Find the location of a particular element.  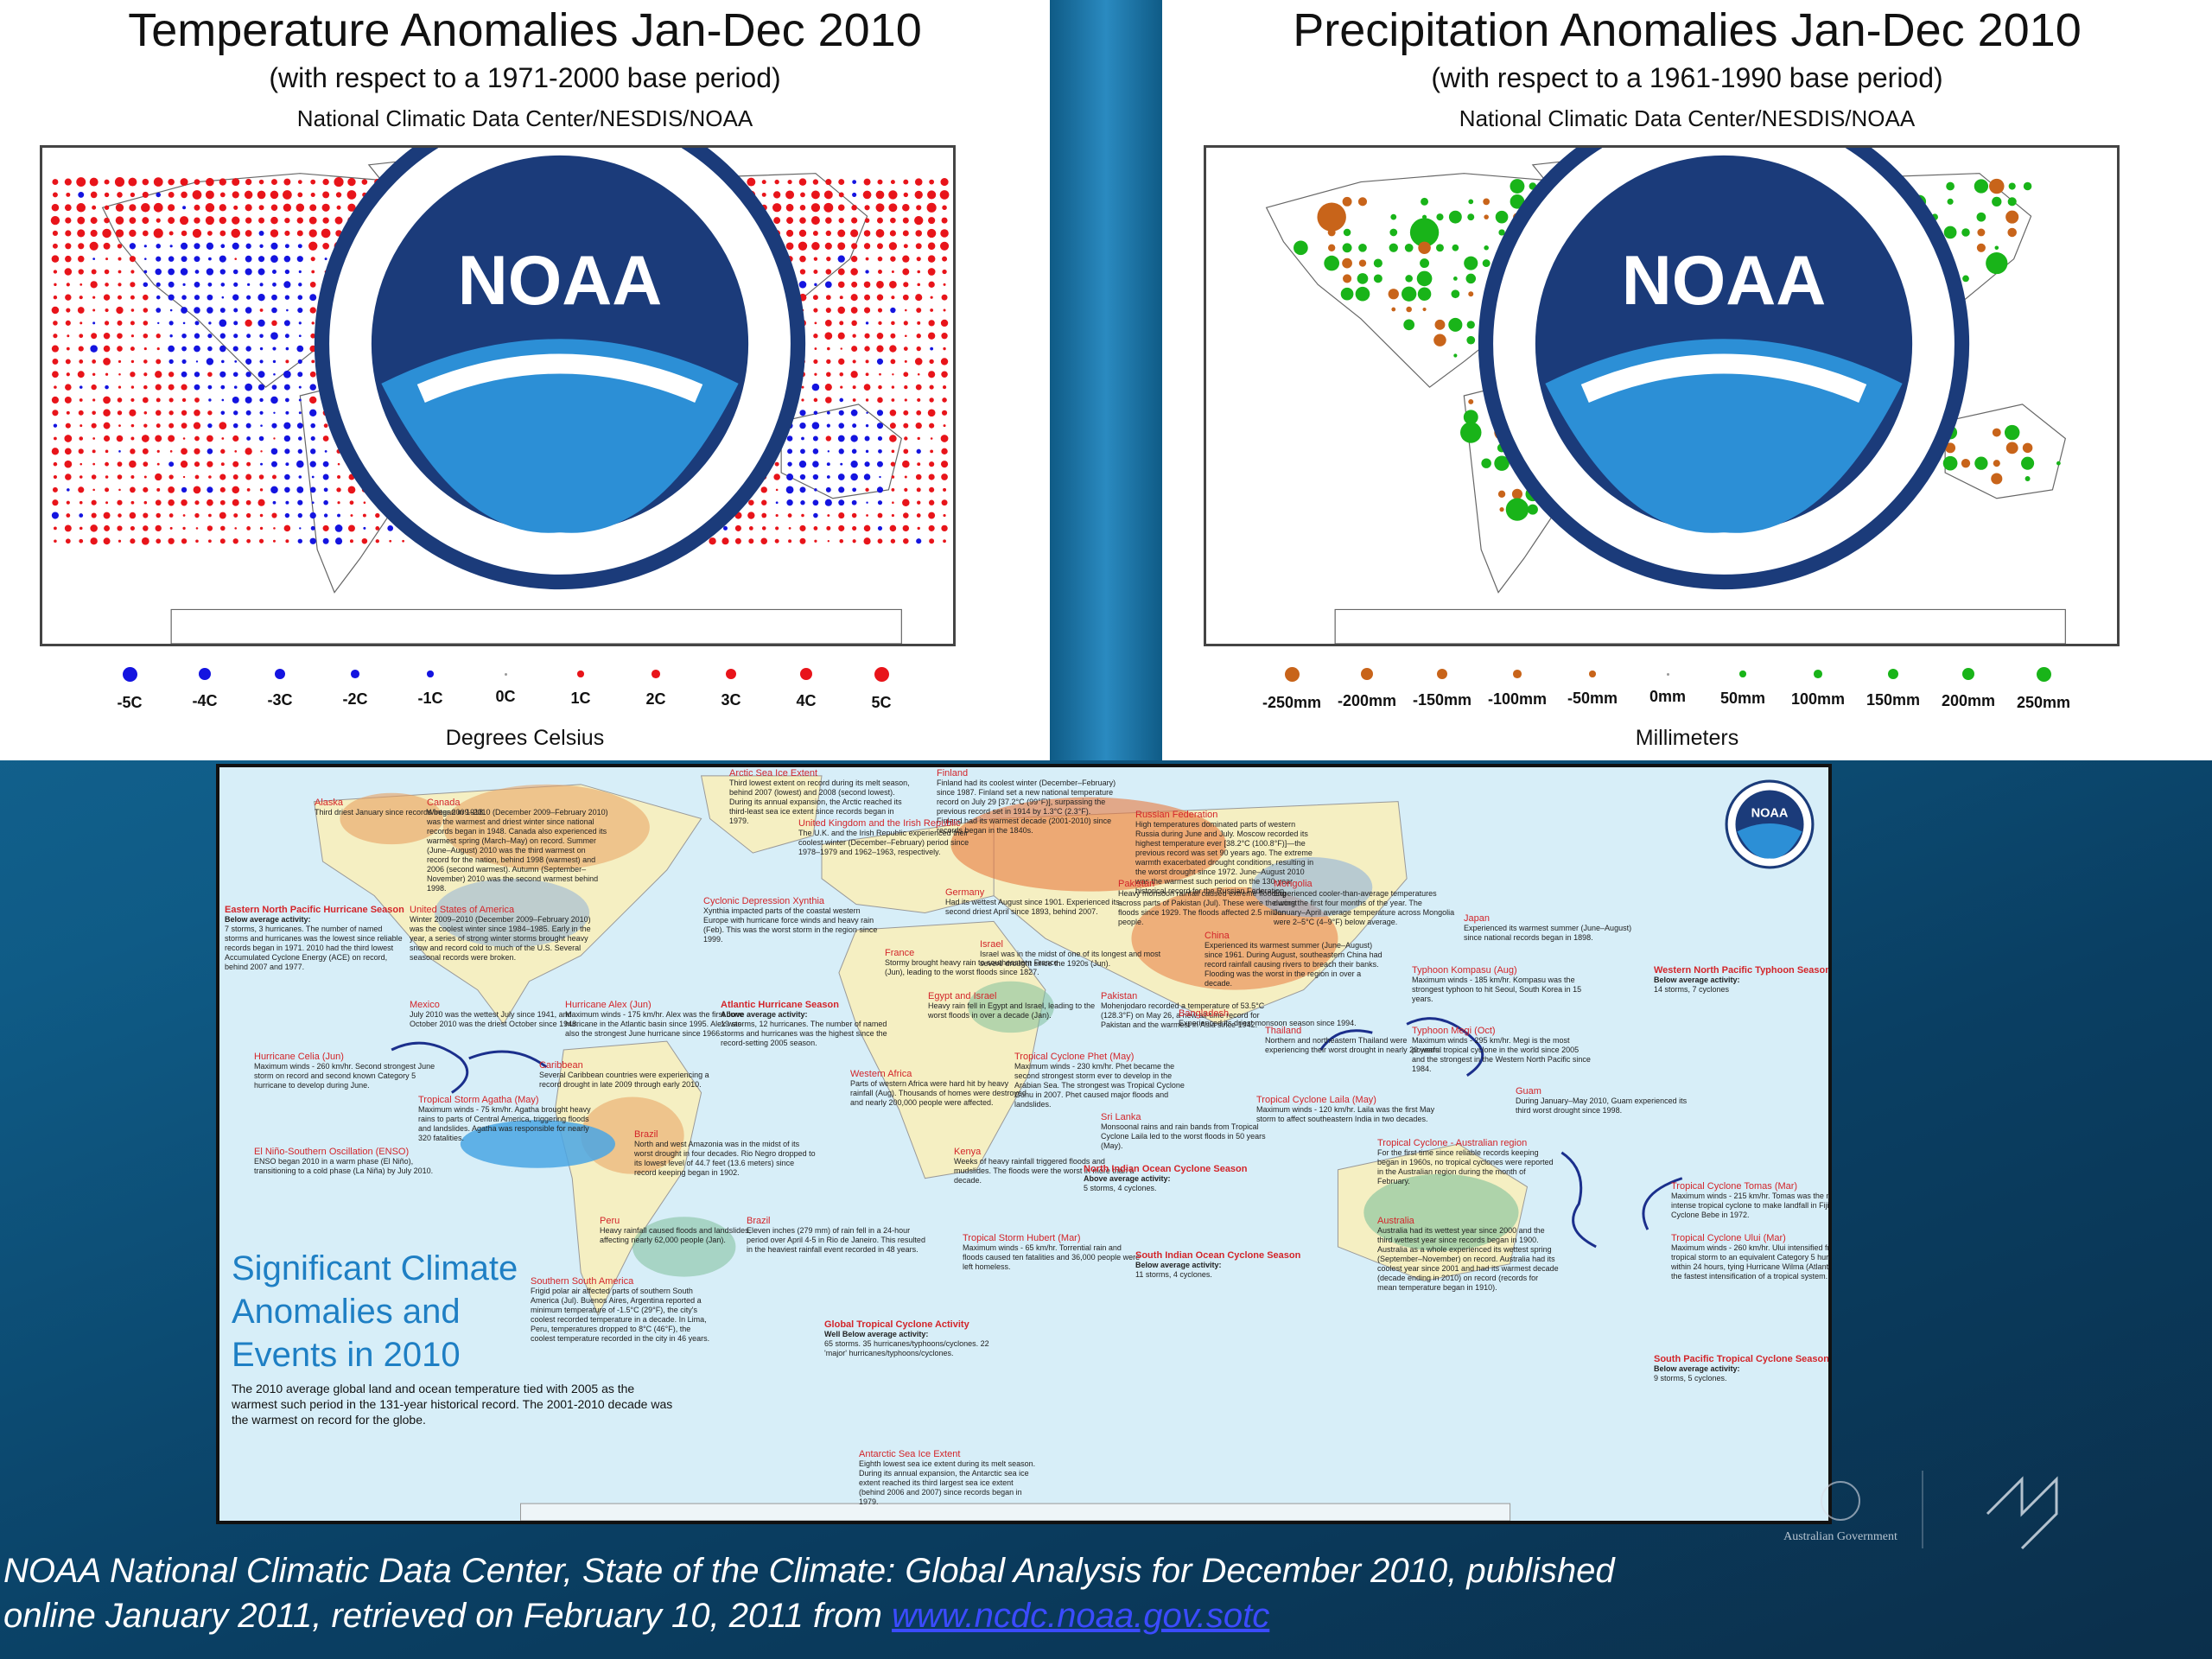

event-subtitle: Well Below average activity: is located at coordinates (876, 1334).